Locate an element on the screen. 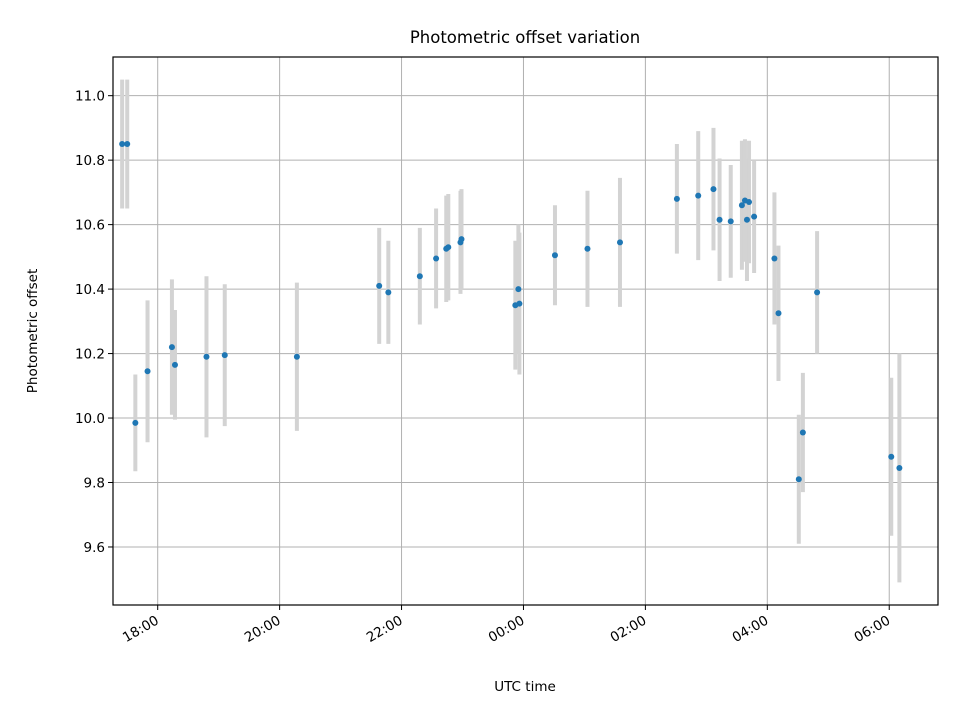 The image size is (960, 720). y-tick-label: 10.6 is located at coordinates (90, 226).